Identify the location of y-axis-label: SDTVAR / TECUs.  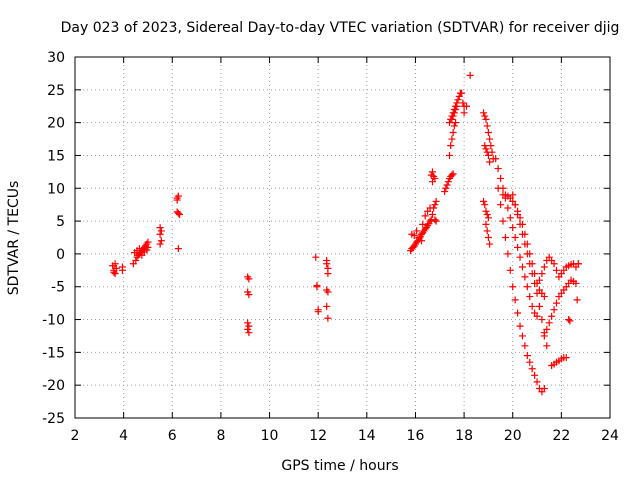
(14, 238).